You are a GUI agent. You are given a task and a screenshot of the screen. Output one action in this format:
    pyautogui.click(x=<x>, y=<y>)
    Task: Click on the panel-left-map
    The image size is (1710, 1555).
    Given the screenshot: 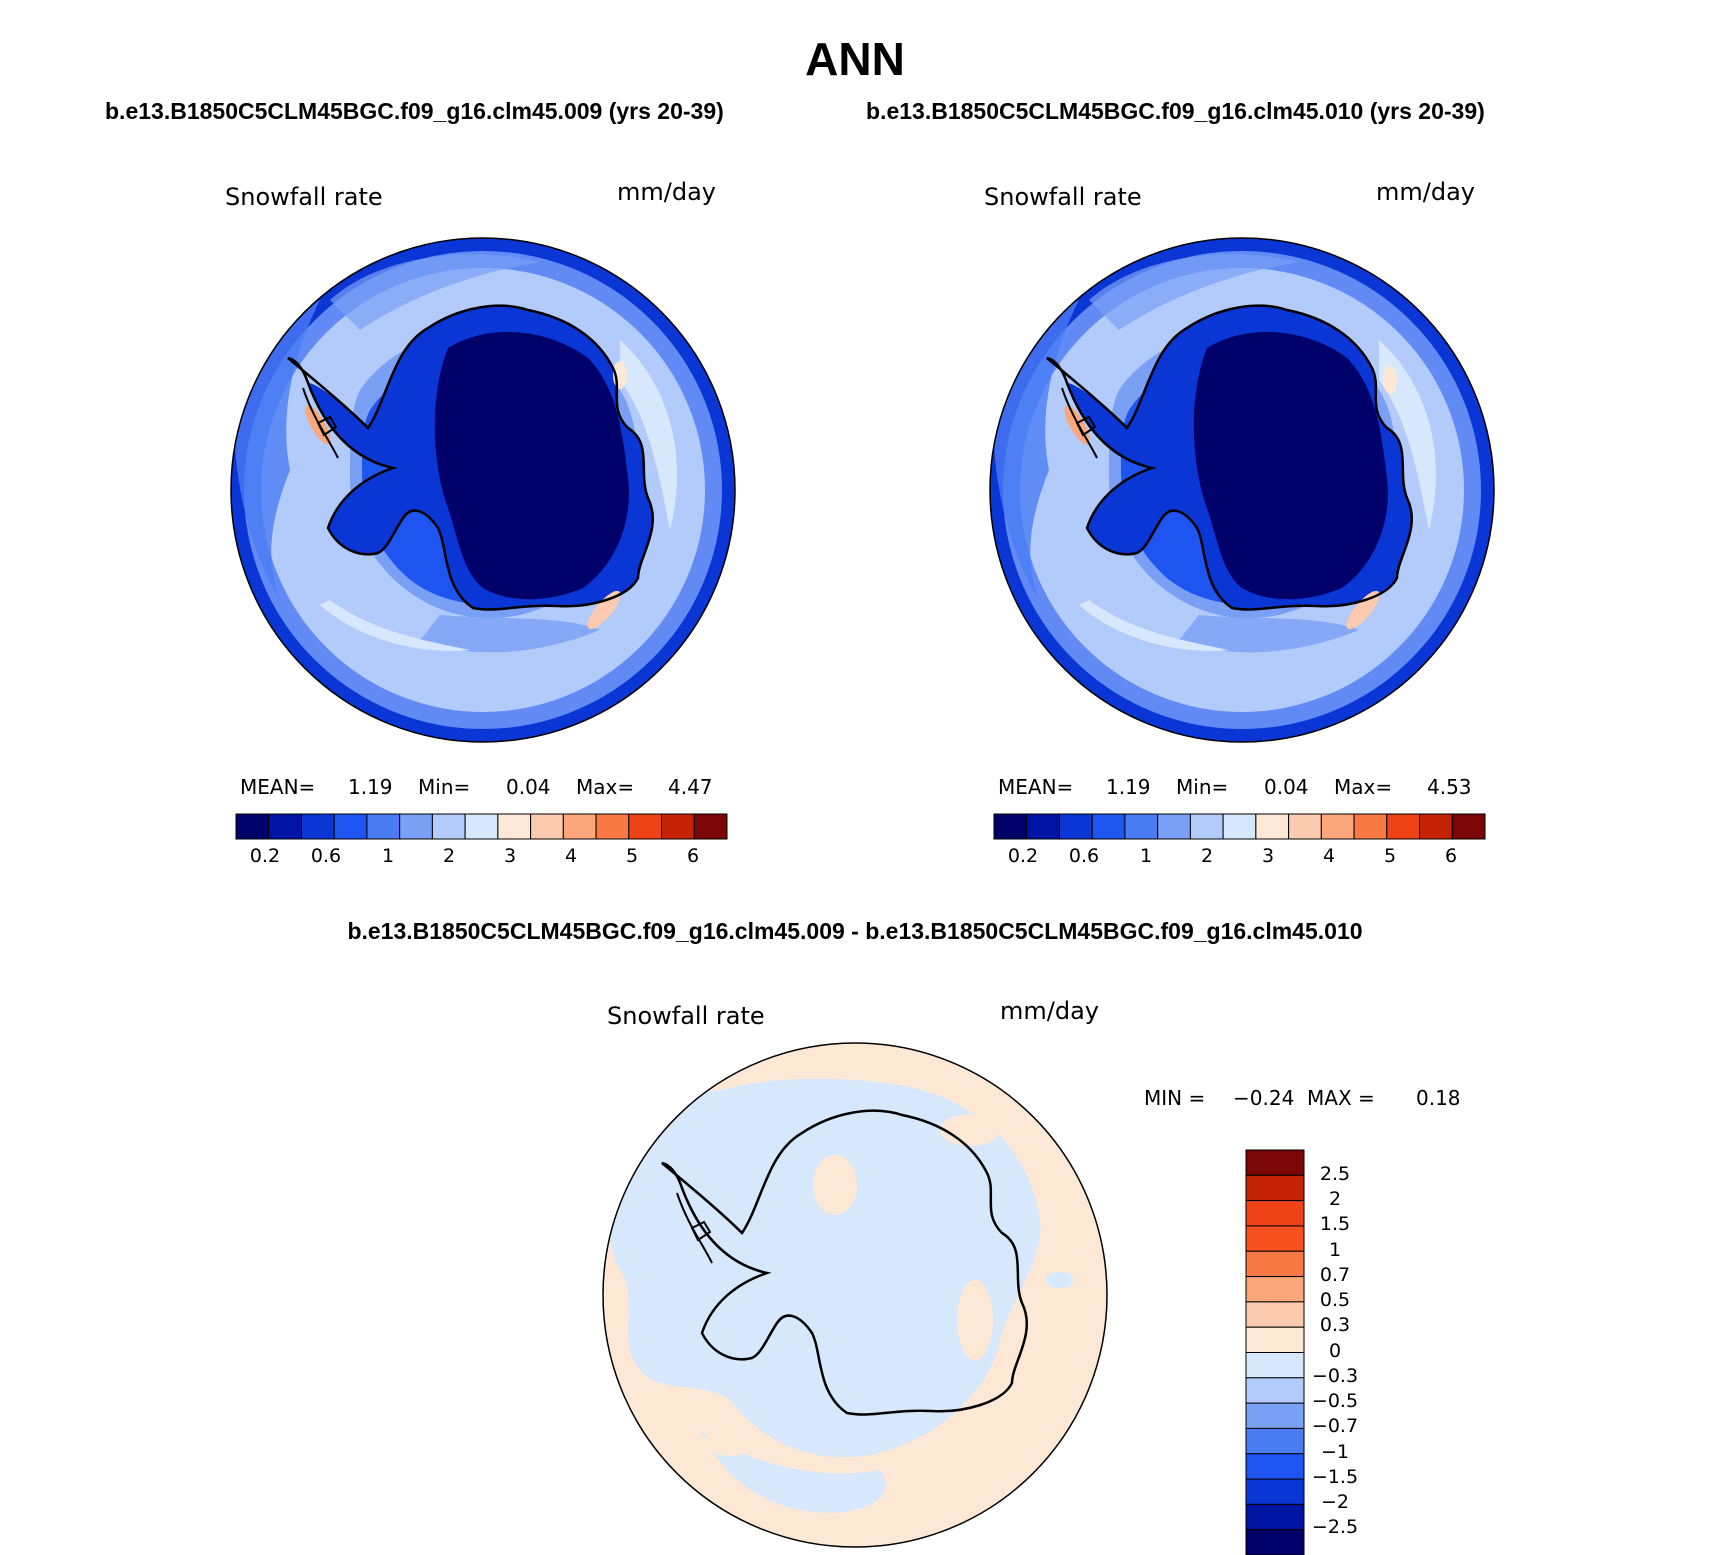 What is the action you would take?
    pyautogui.click(x=483, y=490)
    